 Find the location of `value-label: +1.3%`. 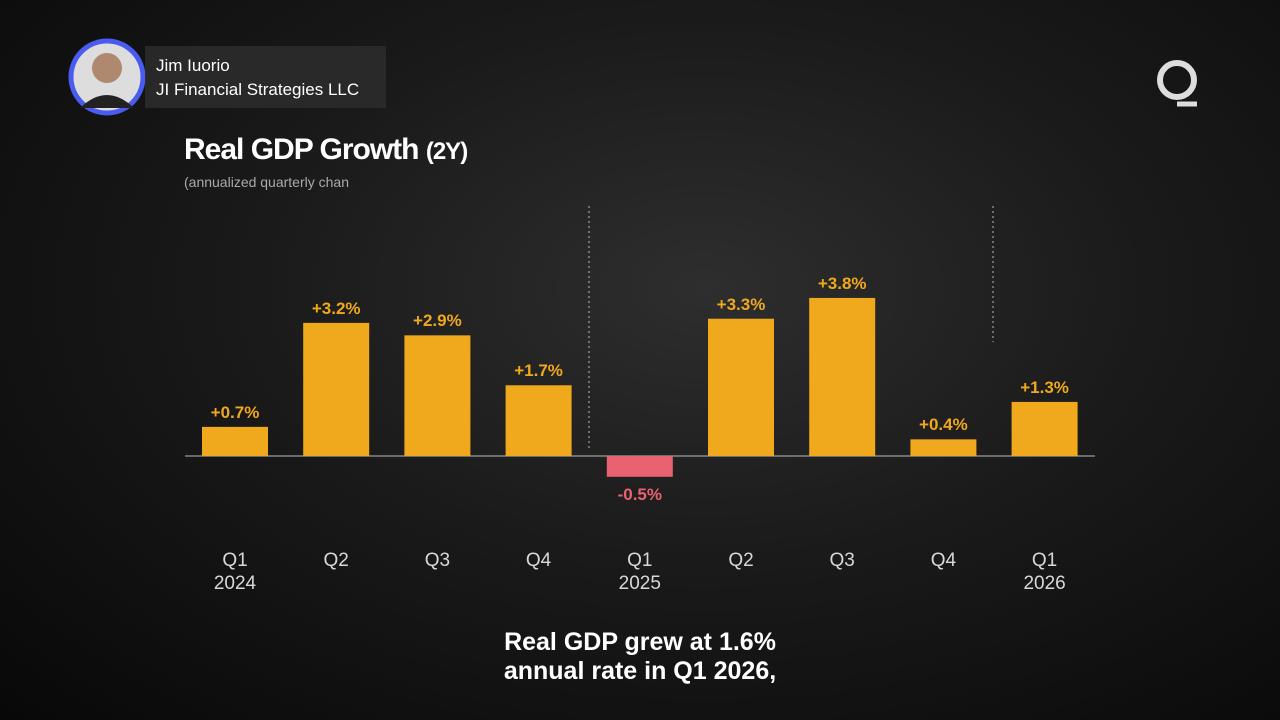

value-label: +1.3% is located at coordinates (1044, 387).